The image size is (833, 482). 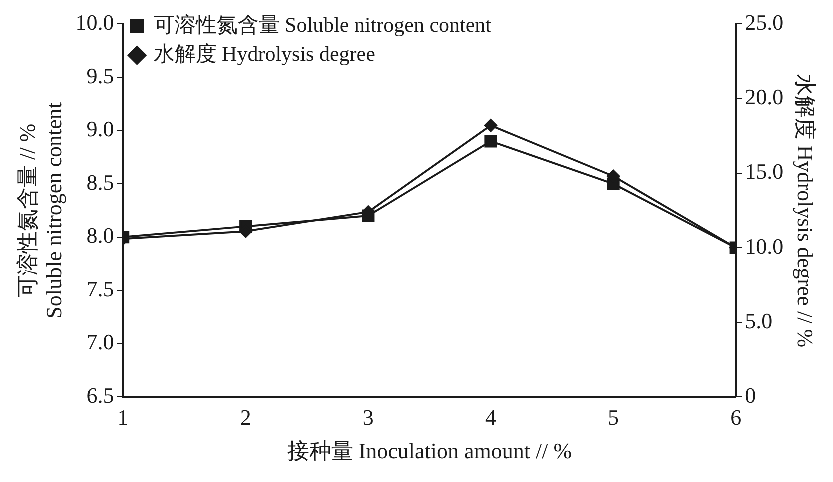 What do you see at coordinates (750, 395) in the screenshot?
I see `y2-tick-label: 0` at bounding box center [750, 395].